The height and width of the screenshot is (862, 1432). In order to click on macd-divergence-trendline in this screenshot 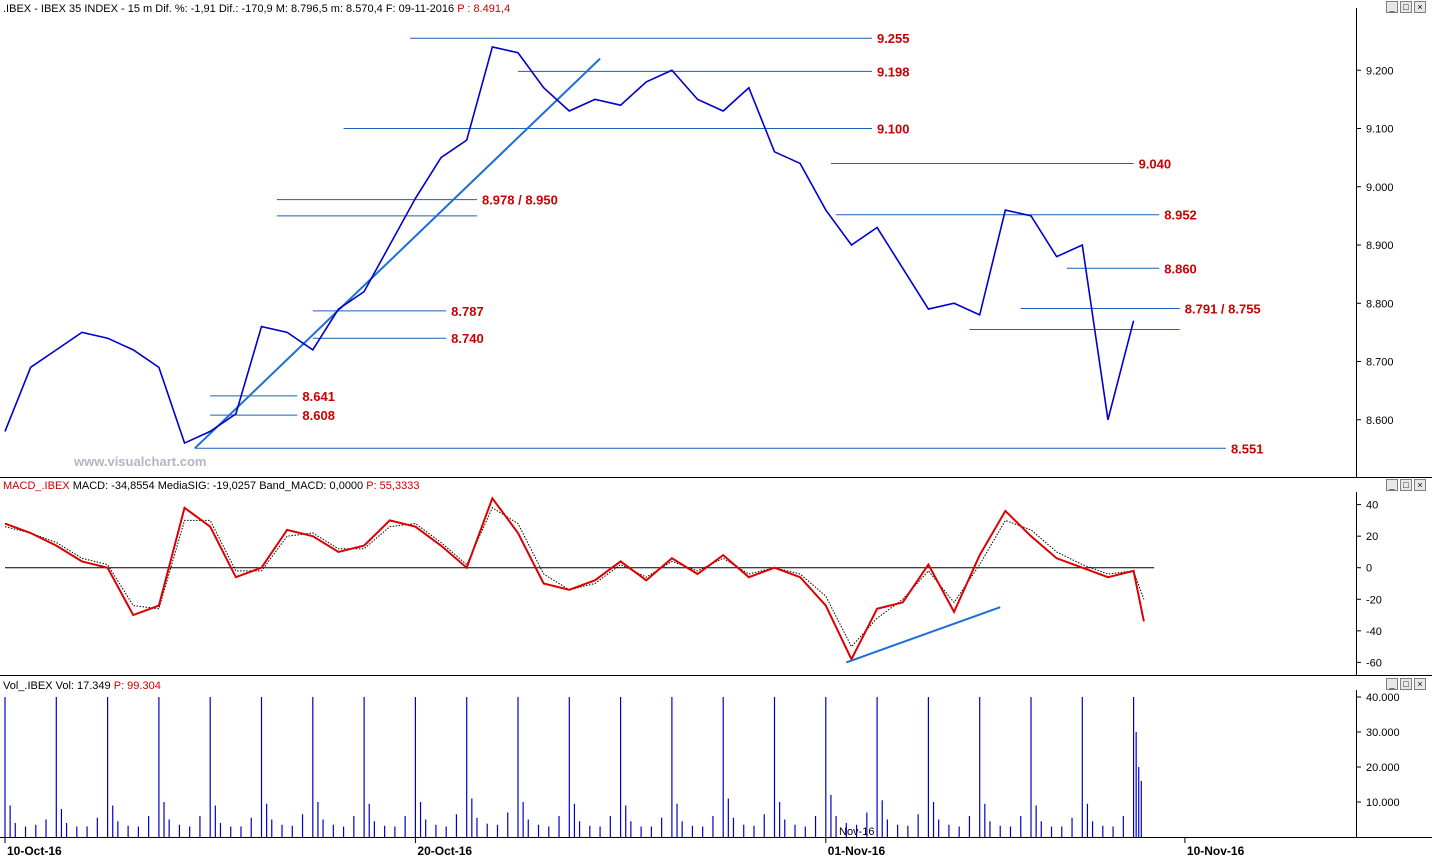, I will do `click(923, 635)`.